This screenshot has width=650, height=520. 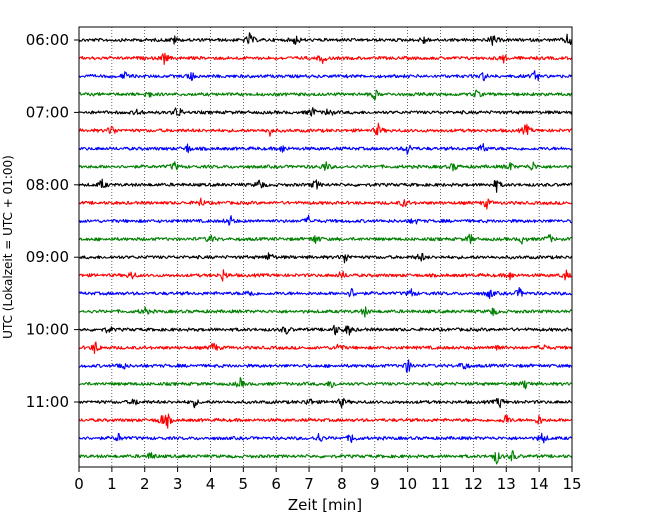 What do you see at coordinates (328, 480) in the screenshot?
I see `x-axis: 0 1 2 3 4 5 6 7 8 9 10 11 12 13 14 15` at bounding box center [328, 480].